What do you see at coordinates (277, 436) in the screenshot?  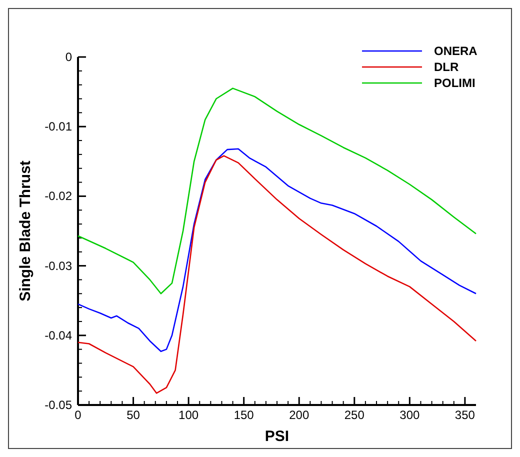 I see `x-axis-title: PSI` at bounding box center [277, 436].